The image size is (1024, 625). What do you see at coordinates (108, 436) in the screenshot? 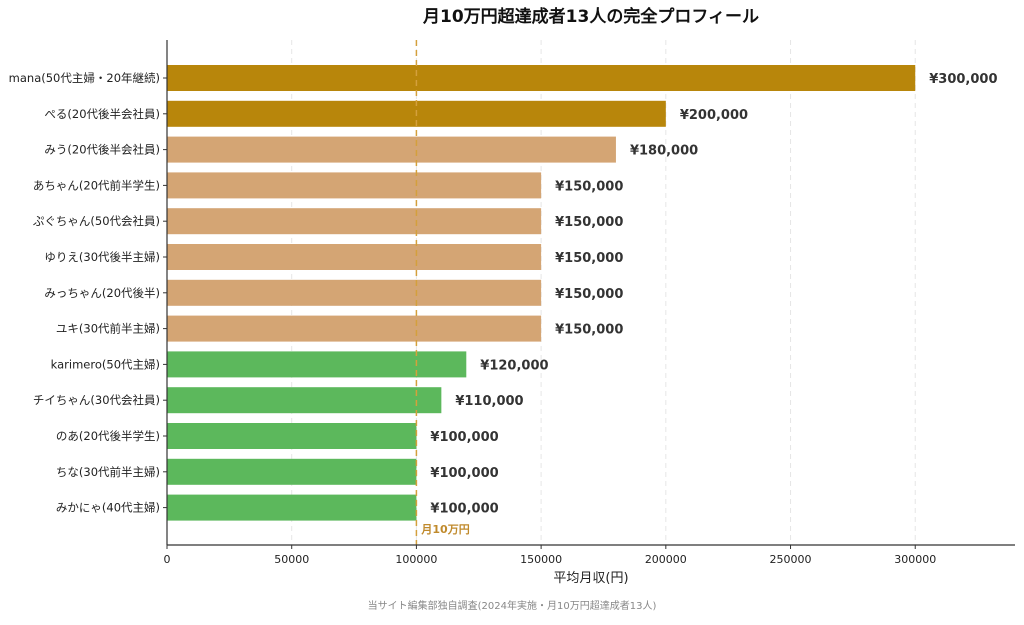
I see `category-label: のあ(20代後半学生)` at bounding box center [108, 436].